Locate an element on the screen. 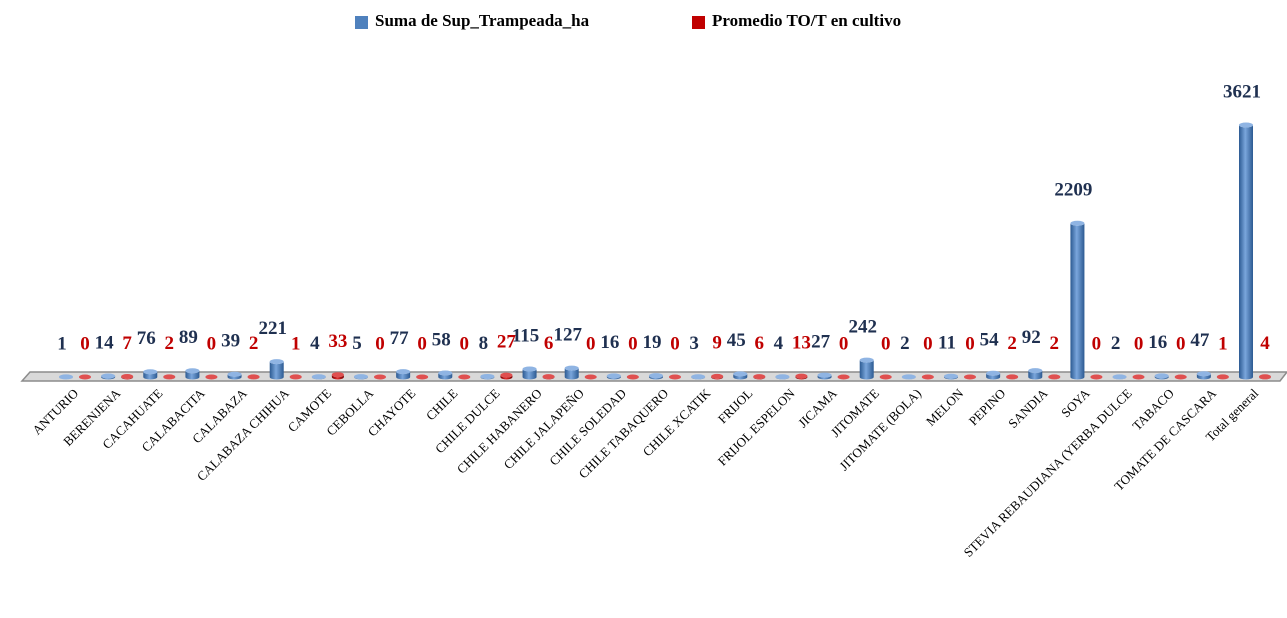 This screenshot has width=1287, height=618. x-tick-label: CHILE is located at coordinates (442, 405).